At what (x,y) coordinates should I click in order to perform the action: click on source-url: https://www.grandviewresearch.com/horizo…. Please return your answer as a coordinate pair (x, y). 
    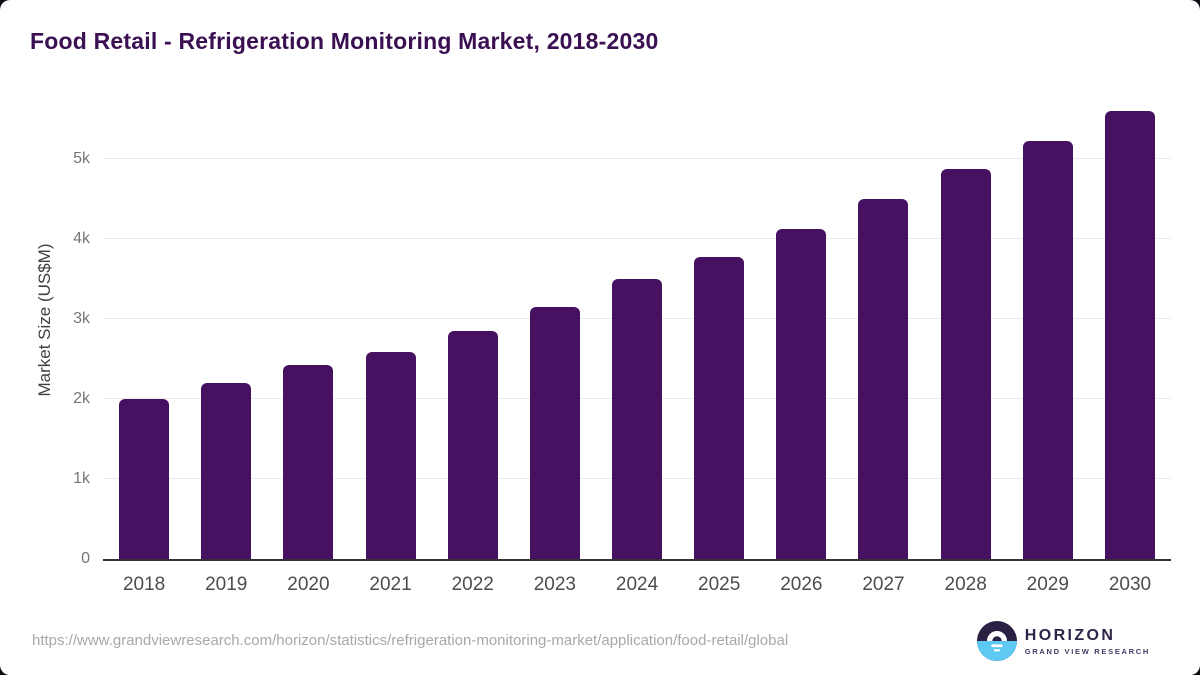
    Looking at the image, I should click on (410, 640).